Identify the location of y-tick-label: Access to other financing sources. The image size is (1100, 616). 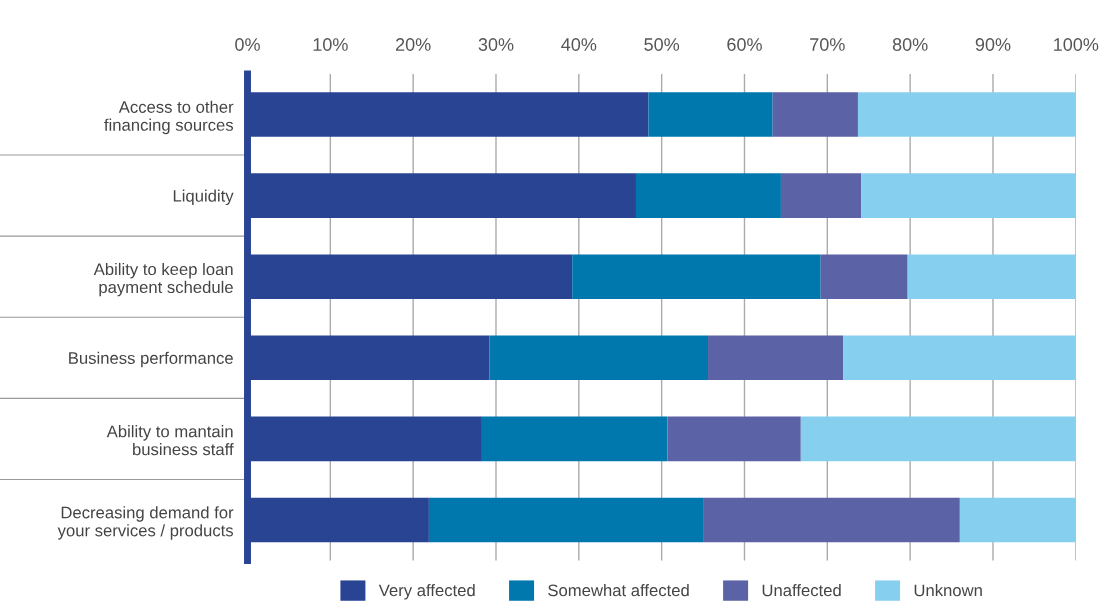
(169, 117).